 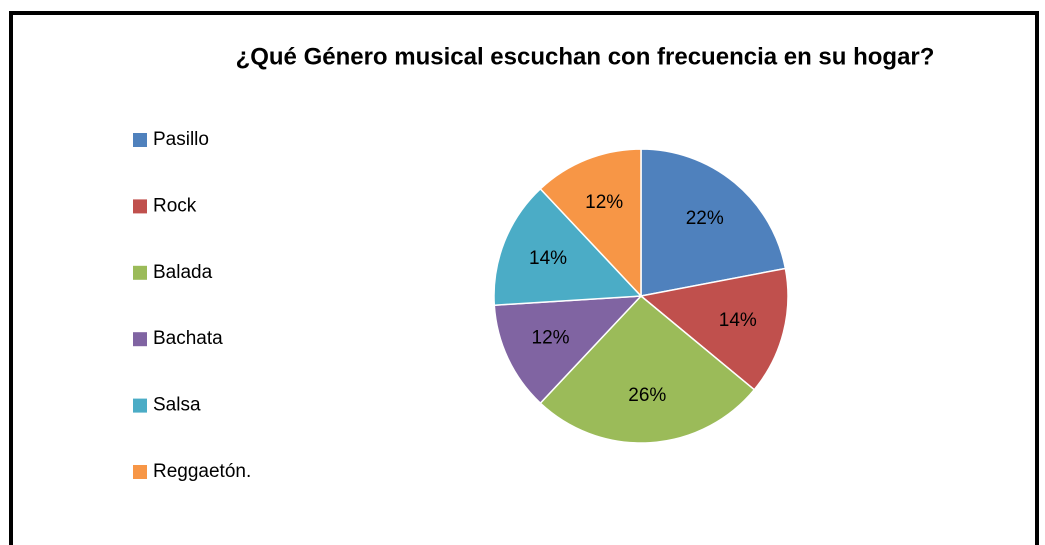 What do you see at coordinates (181, 139) in the screenshot?
I see `legend-label: Pasillo` at bounding box center [181, 139].